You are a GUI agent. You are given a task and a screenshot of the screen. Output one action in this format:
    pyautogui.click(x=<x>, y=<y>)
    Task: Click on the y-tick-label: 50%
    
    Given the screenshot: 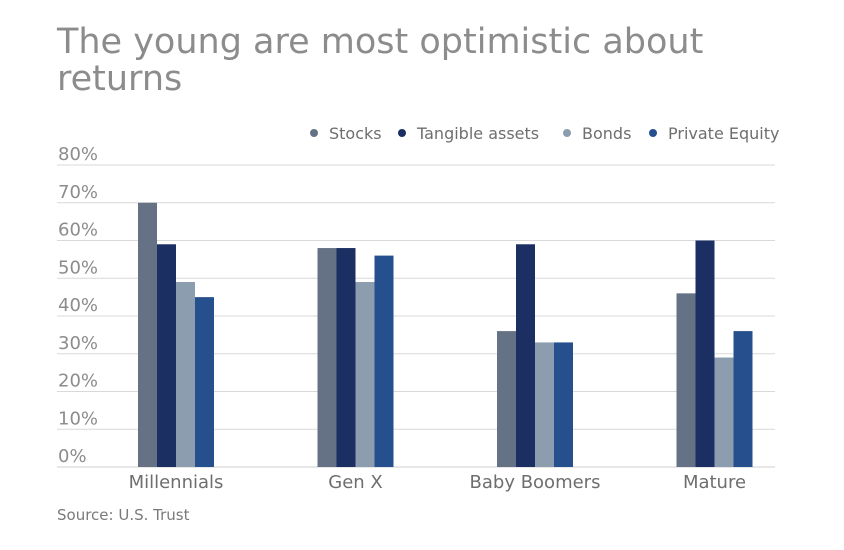 What is the action you would take?
    pyautogui.click(x=78, y=267)
    